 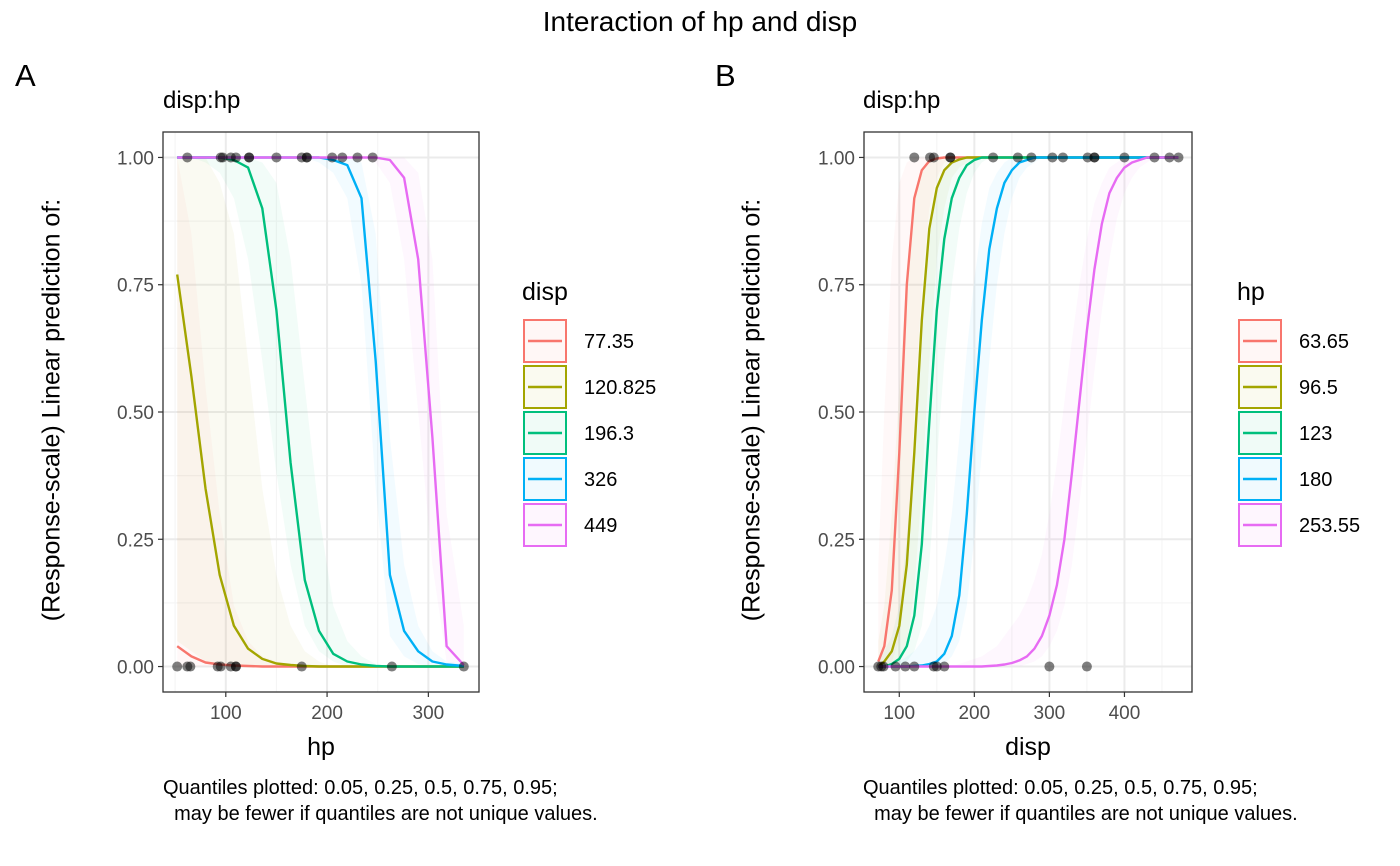 I want to click on panel-a-legend-title: disp, so click(x=545, y=292).